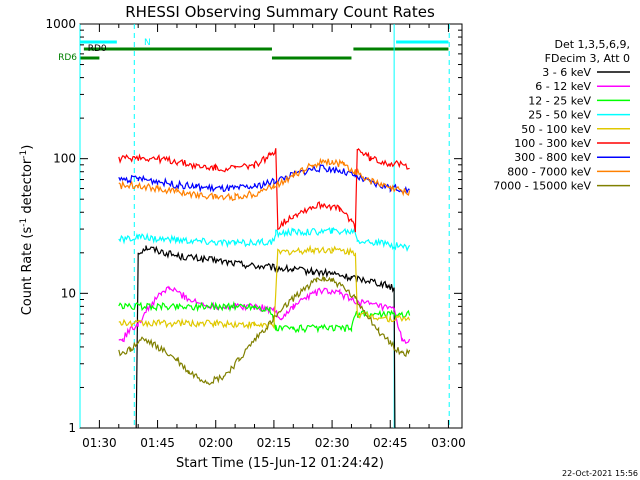 This screenshot has width=640, height=480. What do you see at coordinates (552, 143) in the screenshot?
I see `legend-entry-label: 100 - 300 keV` at bounding box center [552, 143].